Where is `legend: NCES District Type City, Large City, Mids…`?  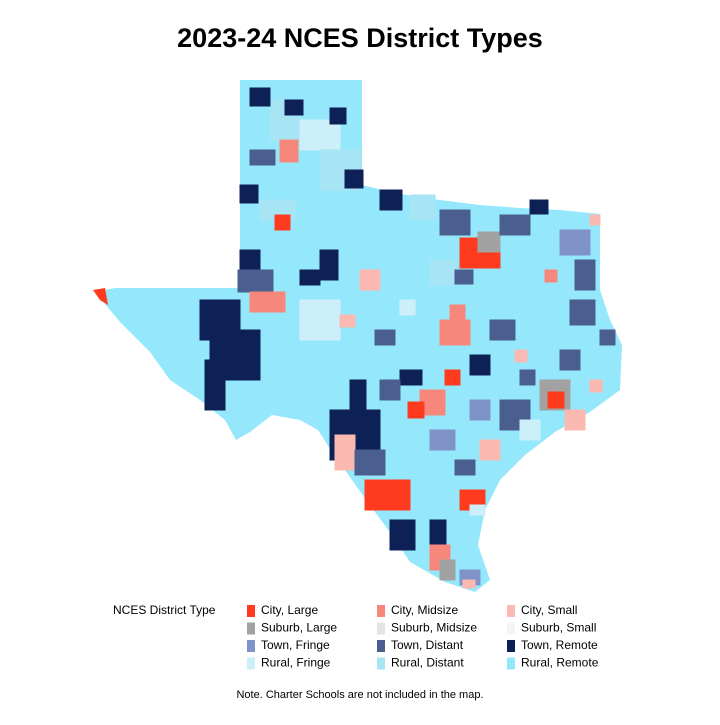
legend: NCES District Type City, Large City, Mids… is located at coordinates (356, 636).